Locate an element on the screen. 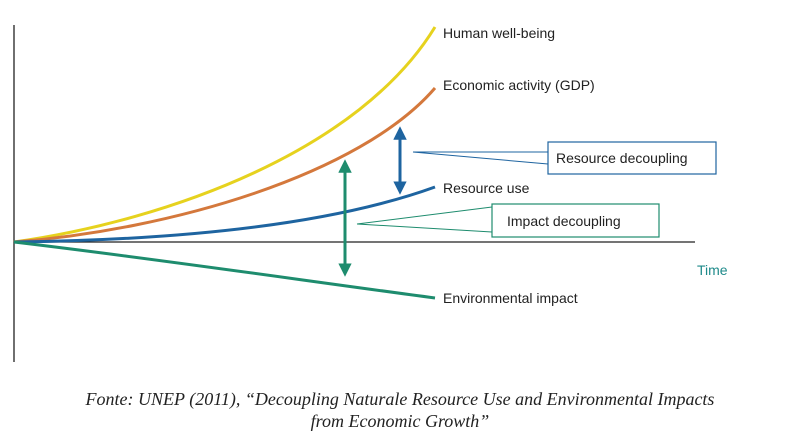 Image resolution: width=800 pixels, height=448 pixels. label-resource-use: Resource use is located at coordinates (486, 188).